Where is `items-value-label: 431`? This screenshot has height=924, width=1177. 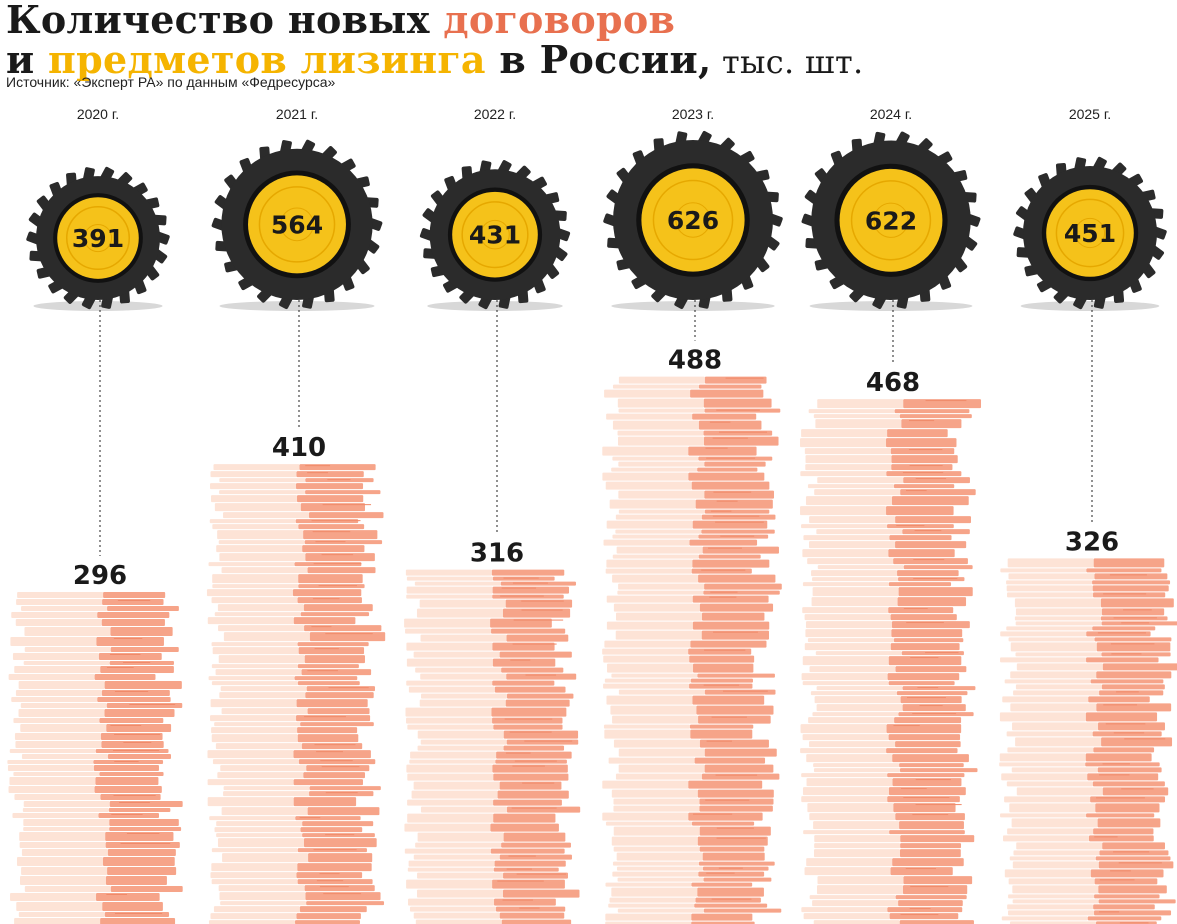 items-value-label: 431 is located at coordinates (495, 235).